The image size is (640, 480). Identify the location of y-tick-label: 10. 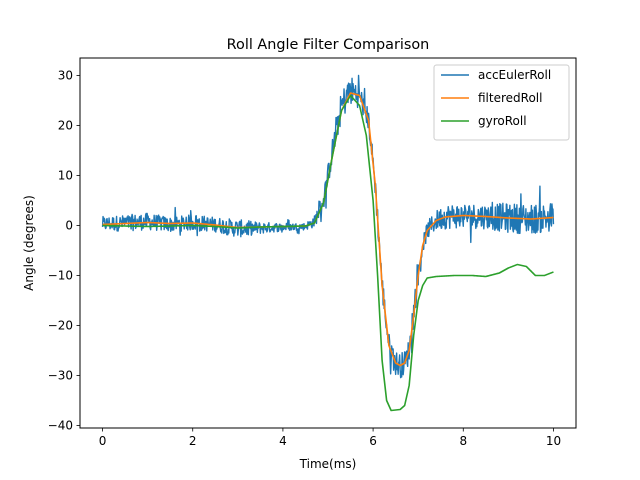
(65, 176).